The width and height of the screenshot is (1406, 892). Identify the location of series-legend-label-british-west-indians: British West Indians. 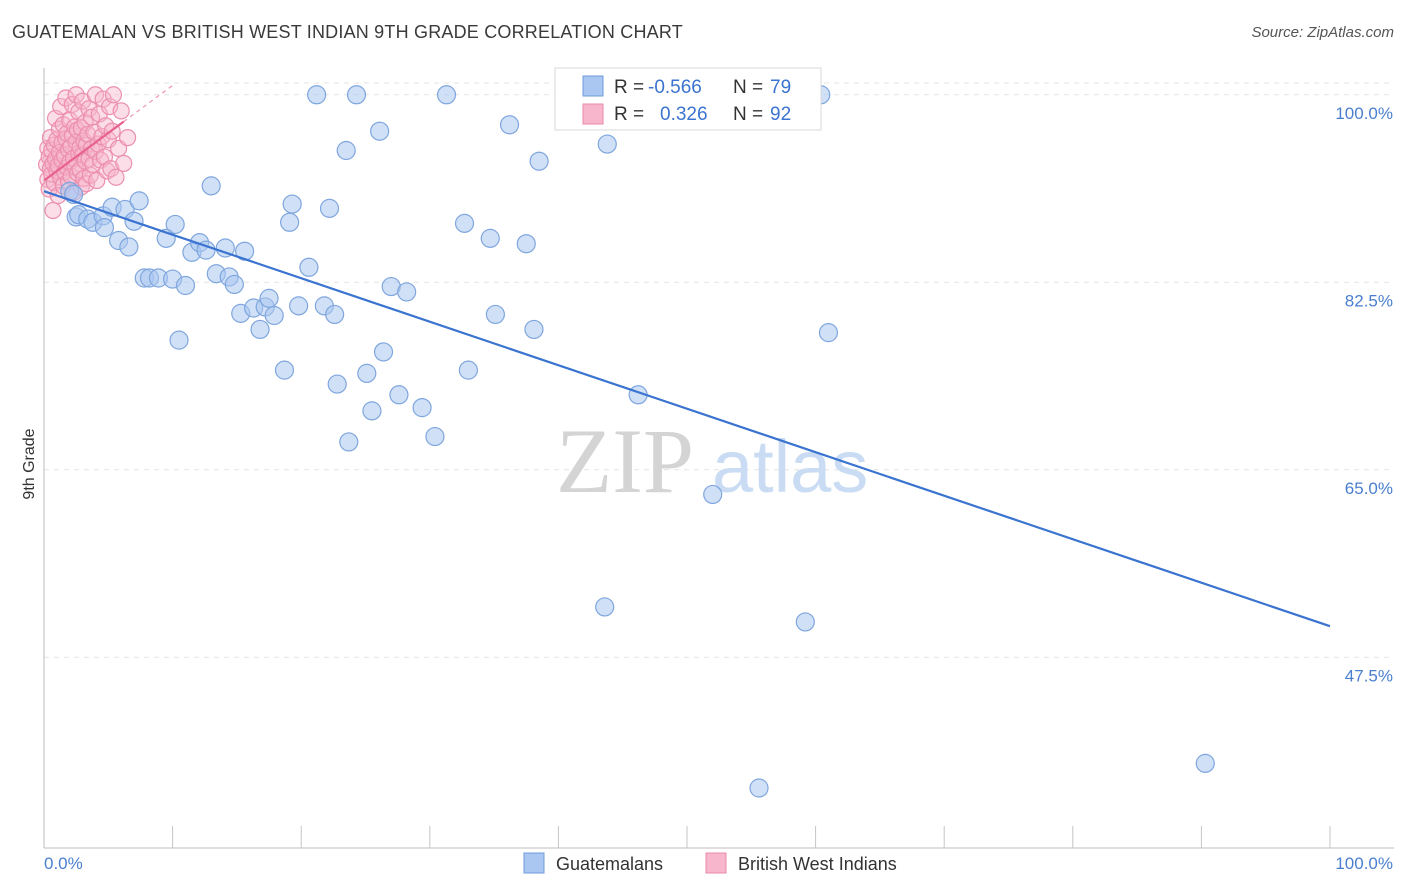
(817, 864).